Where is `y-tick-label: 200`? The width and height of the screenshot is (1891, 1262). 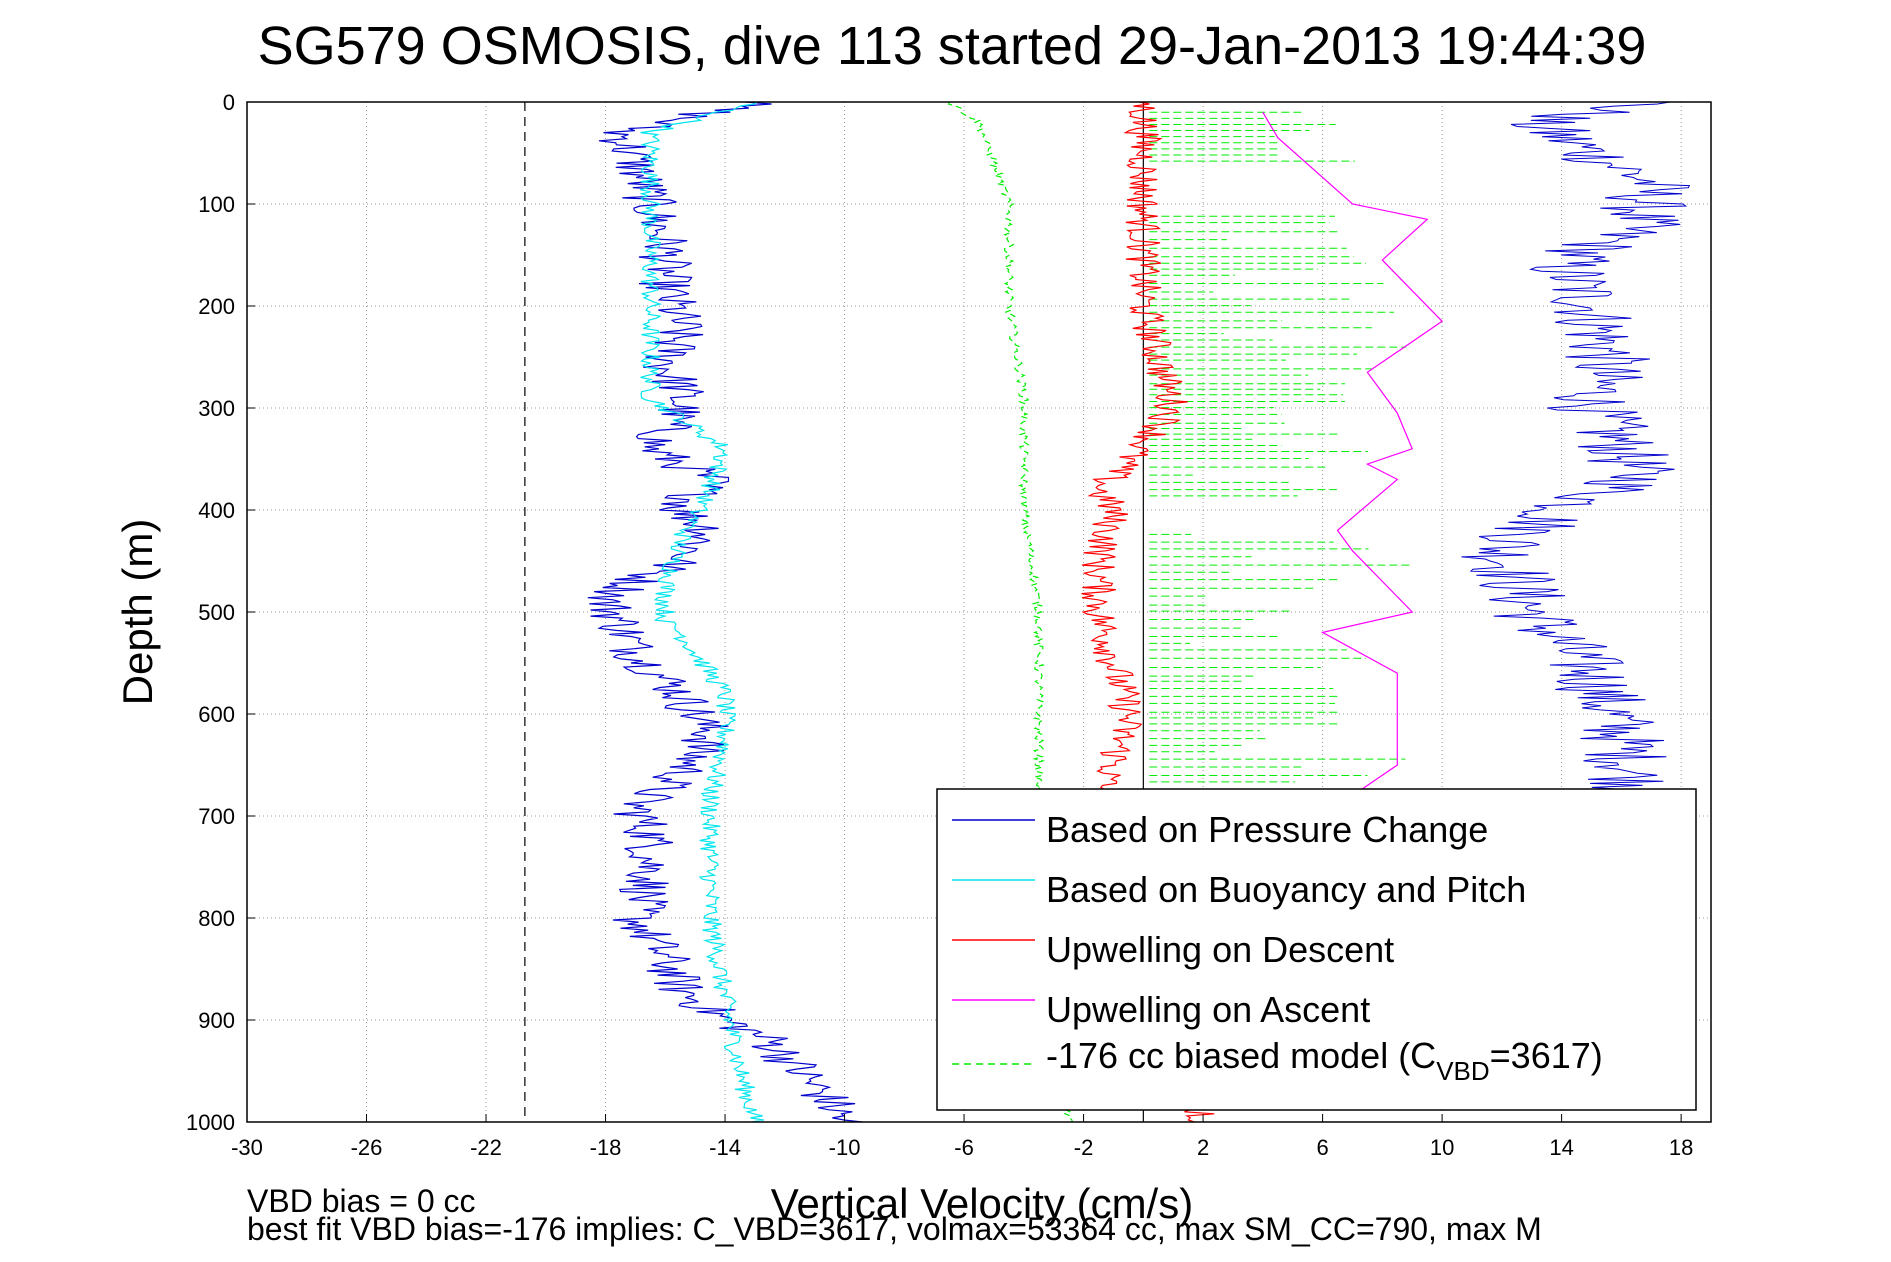 y-tick-label: 200 is located at coordinates (216, 306).